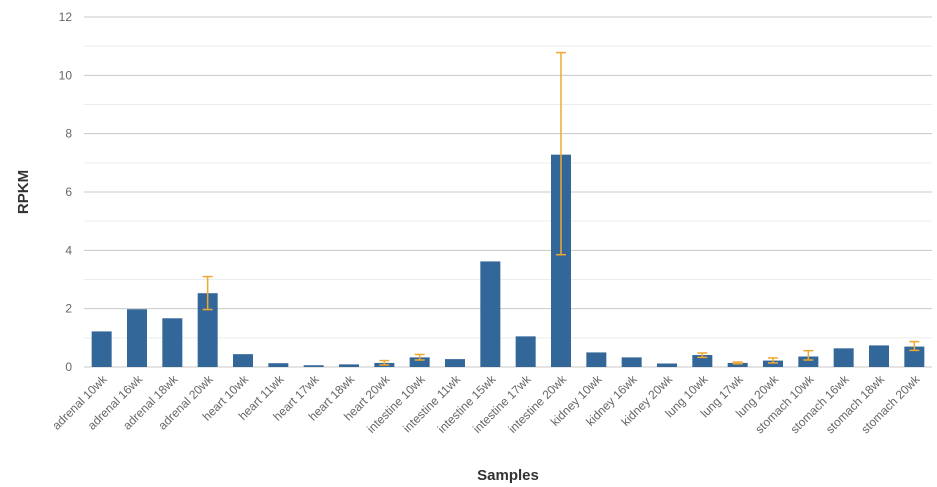  What do you see at coordinates (68, 367) in the screenshot?
I see `y-tick-label: 0` at bounding box center [68, 367].